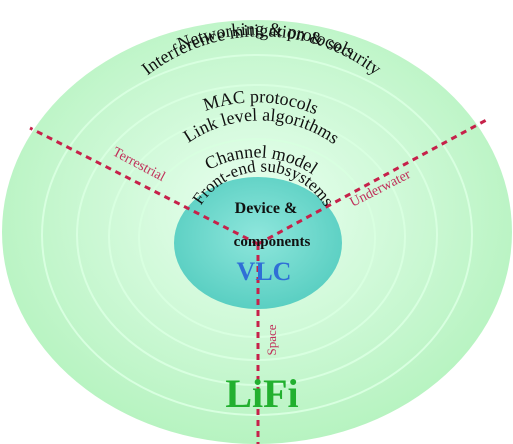 Image resolution: width=513 pixels, height=444 pixels. What do you see at coordinates (271, 339) in the screenshot?
I see `domain-label-space: Space` at bounding box center [271, 339].